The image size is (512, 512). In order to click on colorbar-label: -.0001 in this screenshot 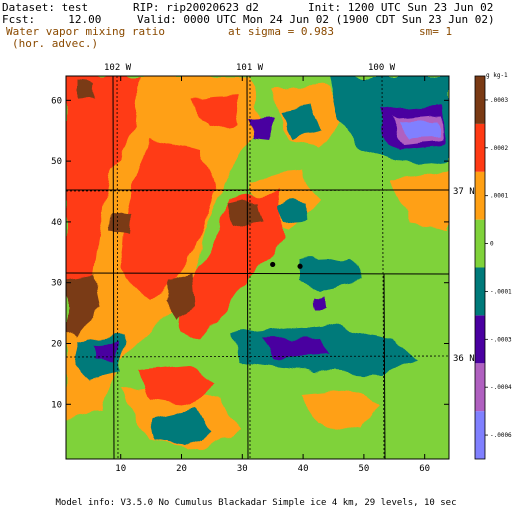, I will do `click(501, 291)`.